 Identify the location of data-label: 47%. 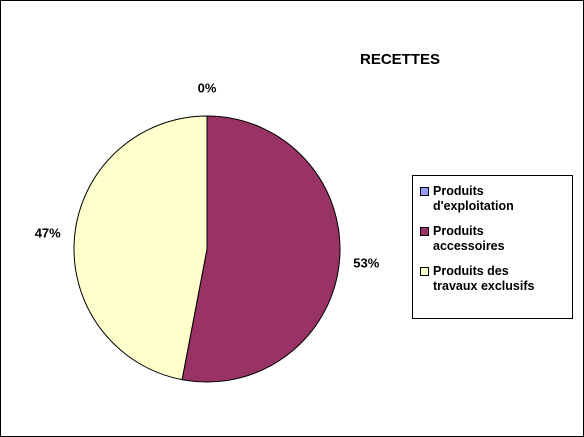
(48, 232).